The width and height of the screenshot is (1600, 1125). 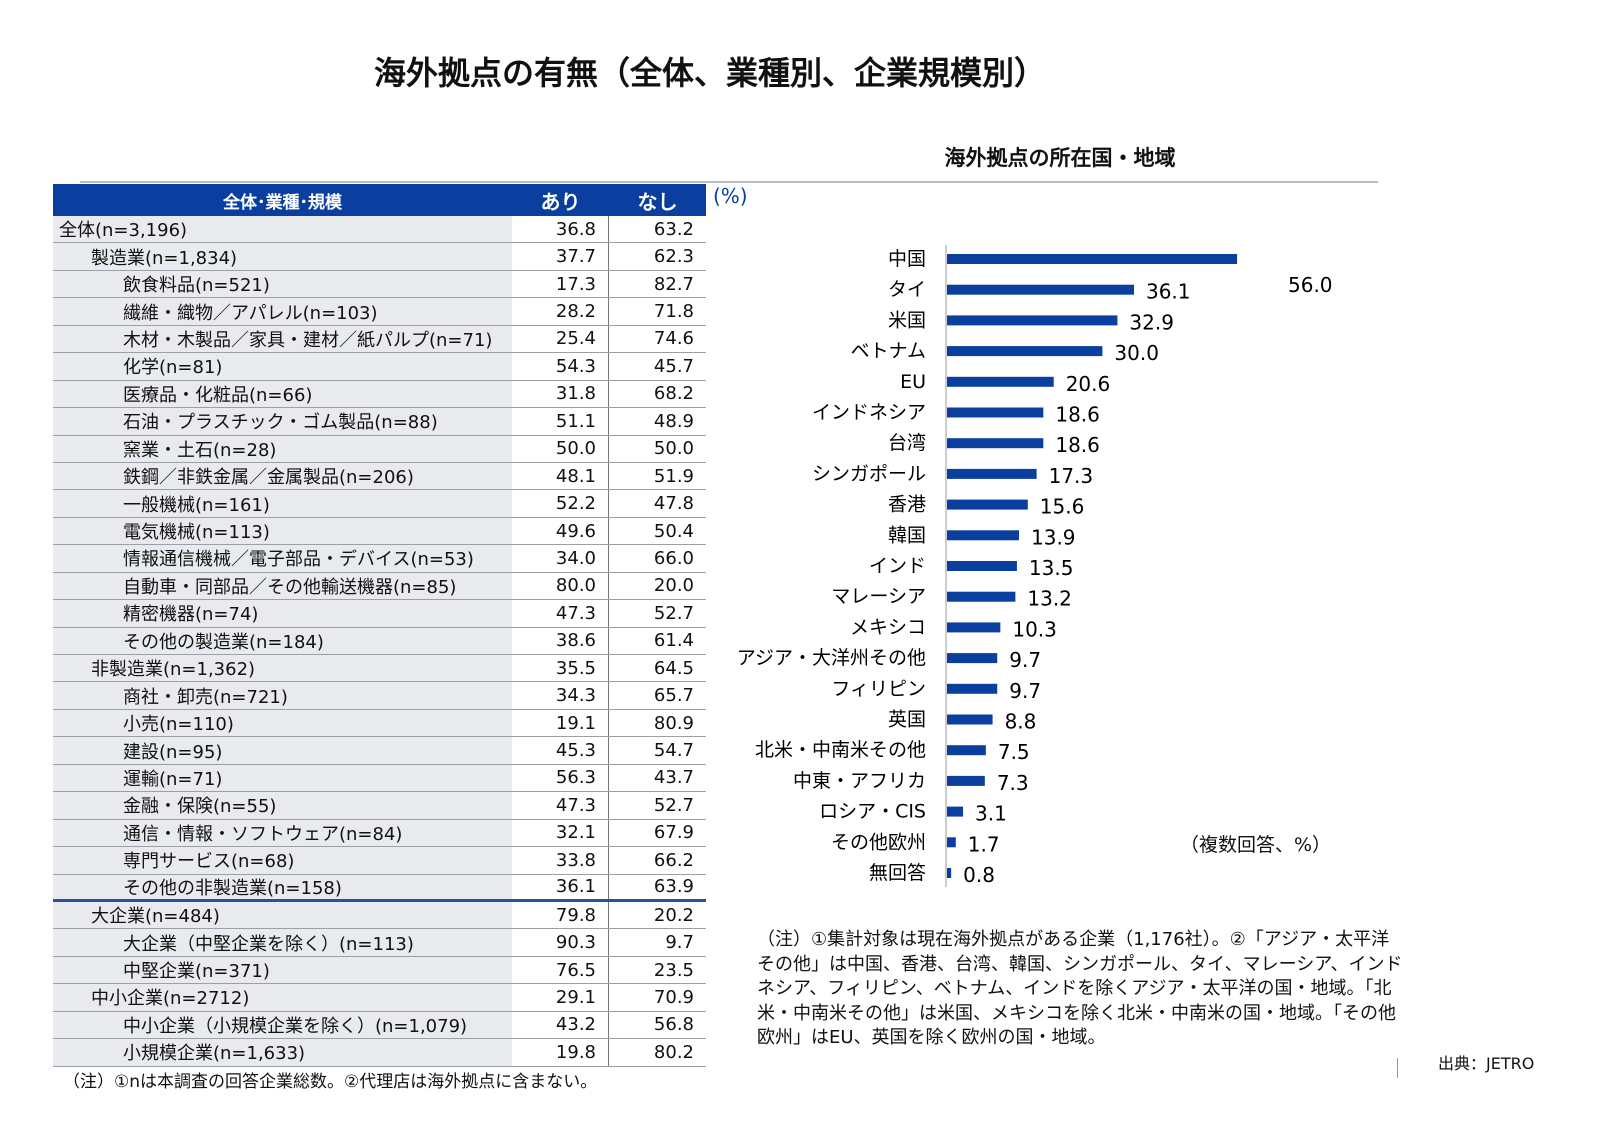 I want to click on table-row: その他の製造業(n=184) 38.6 61.4, so click(x=379, y=641).